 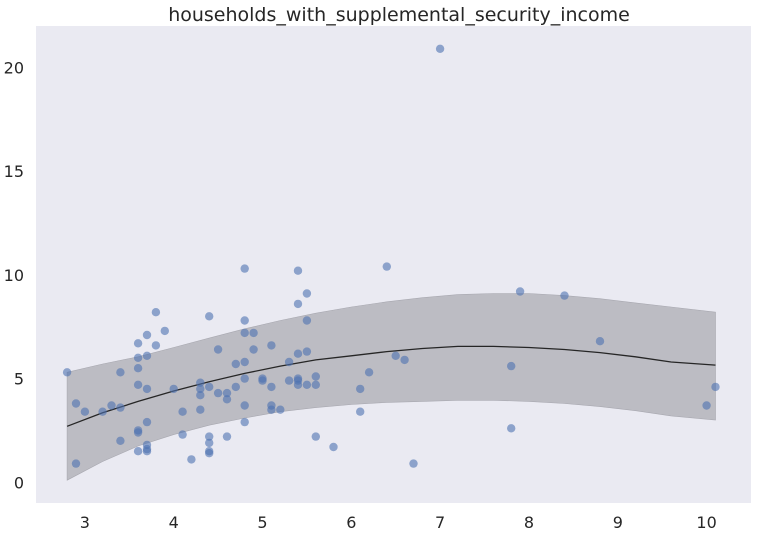 I want to click on x-tick-label: 3, so click(x=85, y=522).